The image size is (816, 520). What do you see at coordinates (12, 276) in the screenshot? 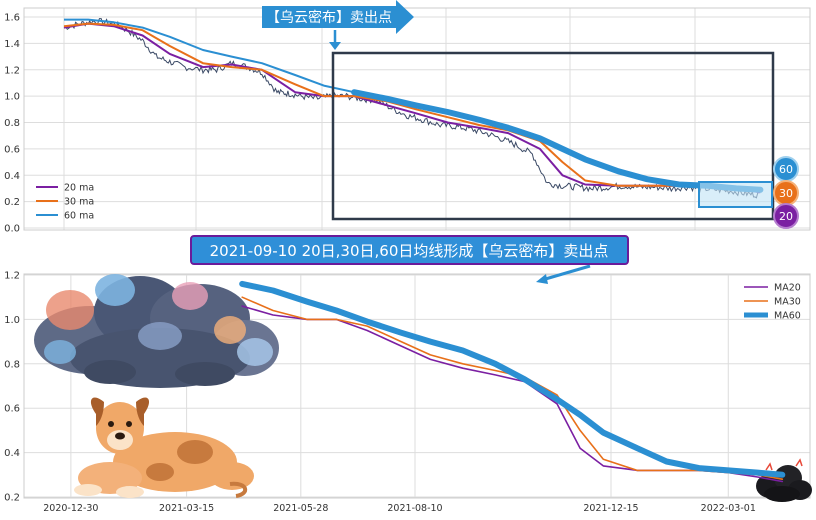
I see `bottom-y-tick-label: 1.2` at bounding box center [12, 276].